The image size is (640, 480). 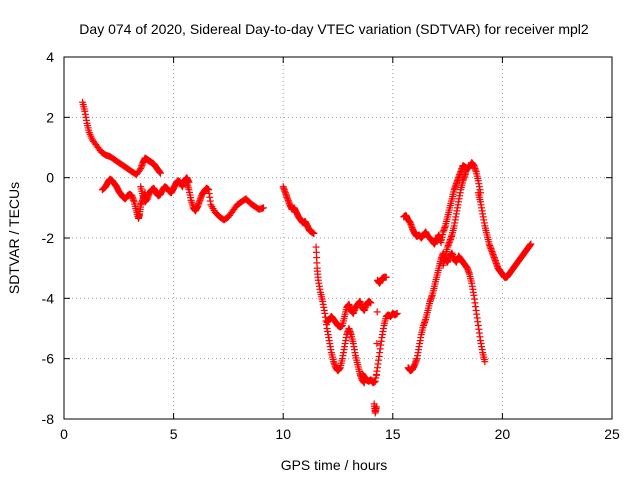 What do you see at coordinates (48, 359) in the screenshot?
I see `y-tick-label: -6` at bounding box center [48, 359].